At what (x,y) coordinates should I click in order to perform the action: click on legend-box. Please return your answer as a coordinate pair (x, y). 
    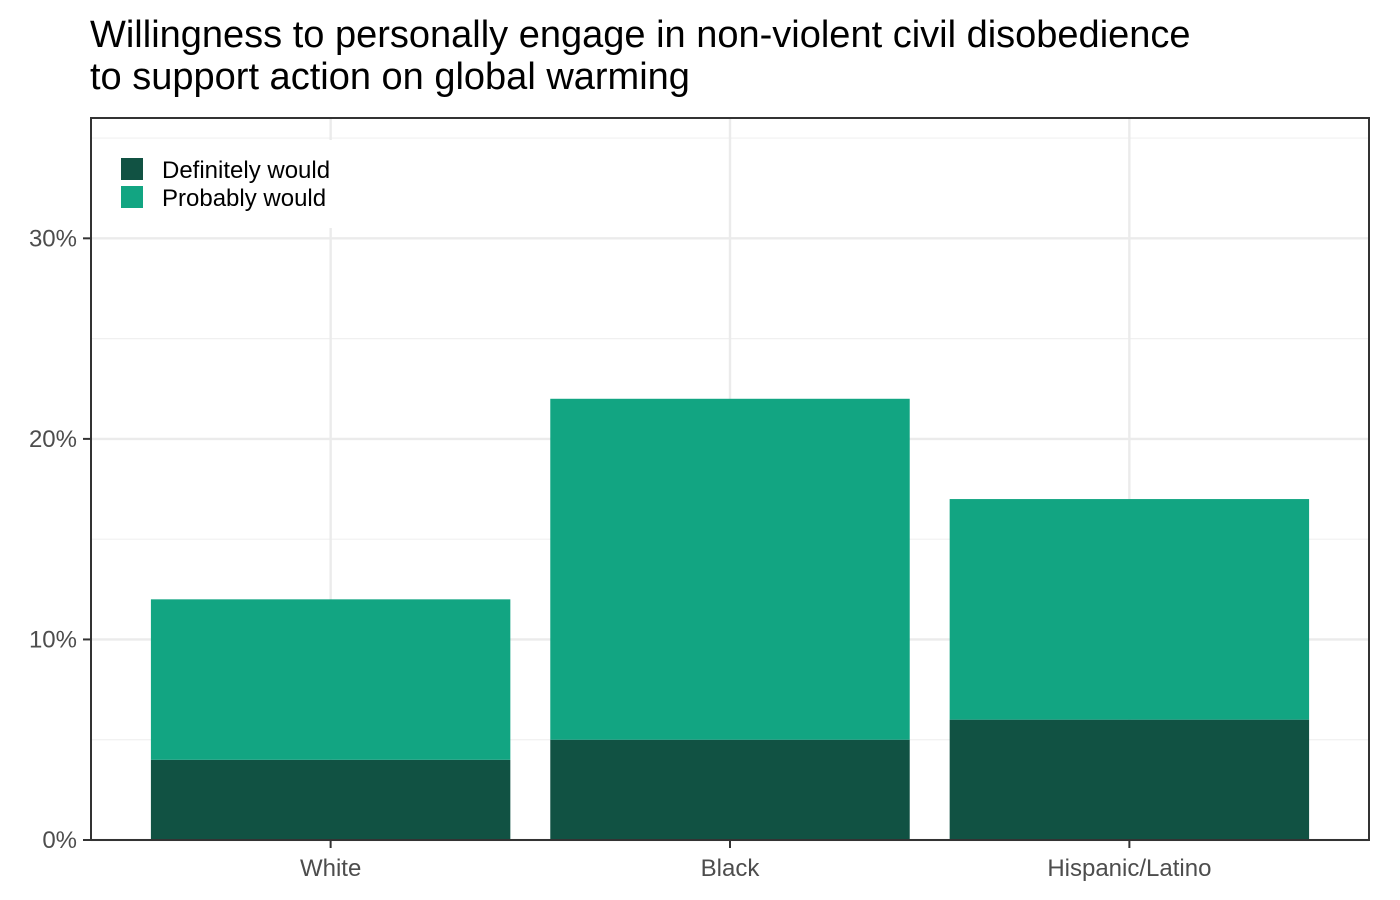
    Looking at the image, I should click on (237, 184).